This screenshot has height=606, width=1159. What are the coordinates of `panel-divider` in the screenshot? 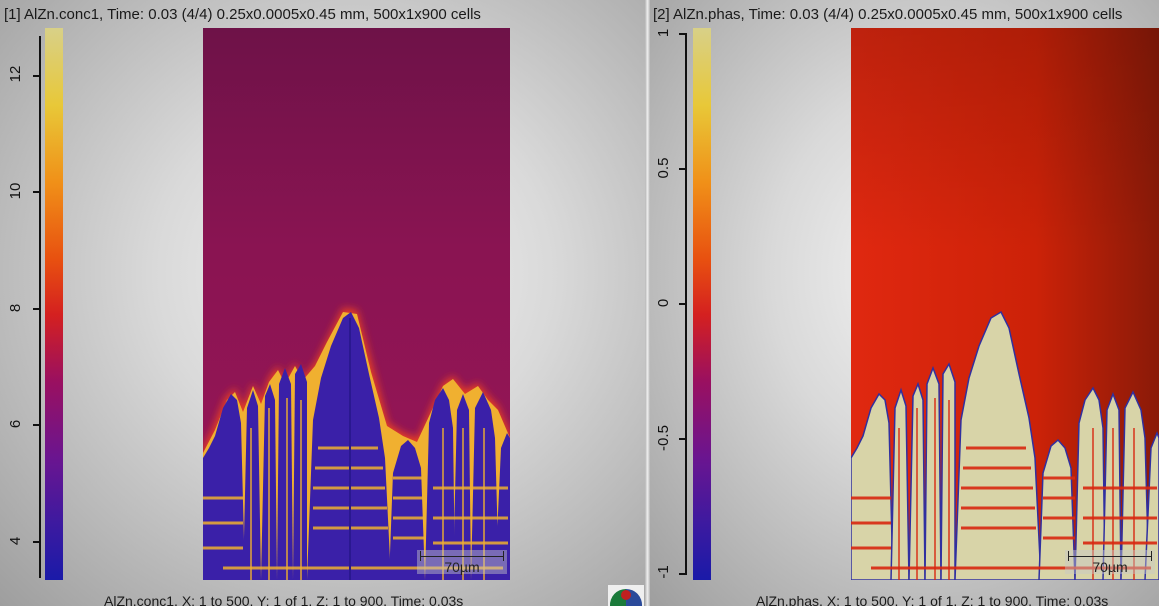 It's located at (647, 303).